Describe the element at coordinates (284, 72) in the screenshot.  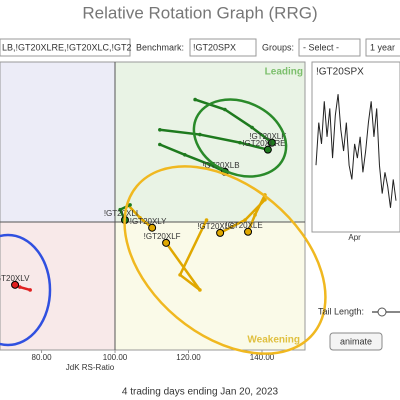
I see `leading-label: Leading` at that location.